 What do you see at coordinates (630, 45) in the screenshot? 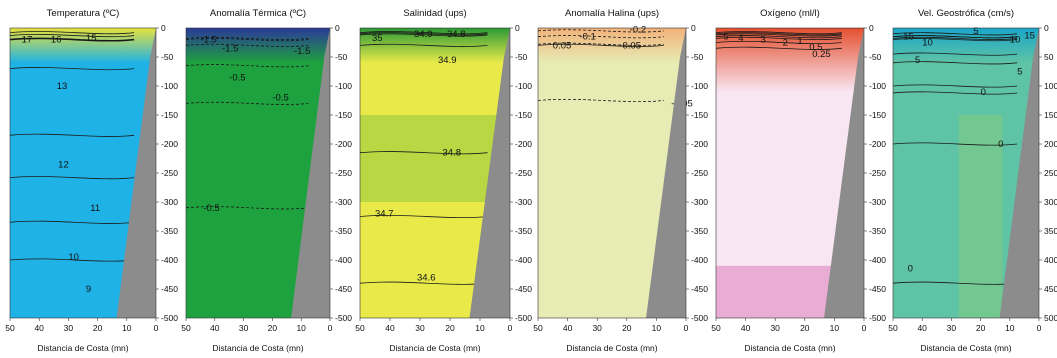
I see `contour-label: -0.05` at bounding box center [630, 45].